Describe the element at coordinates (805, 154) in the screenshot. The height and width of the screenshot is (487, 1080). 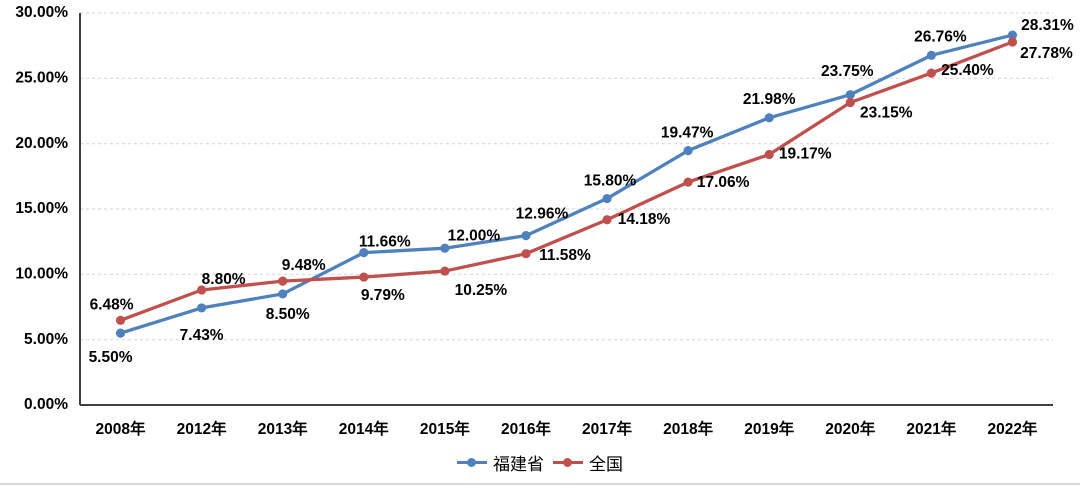
I see `data-label-national: 19.17%` at that location.